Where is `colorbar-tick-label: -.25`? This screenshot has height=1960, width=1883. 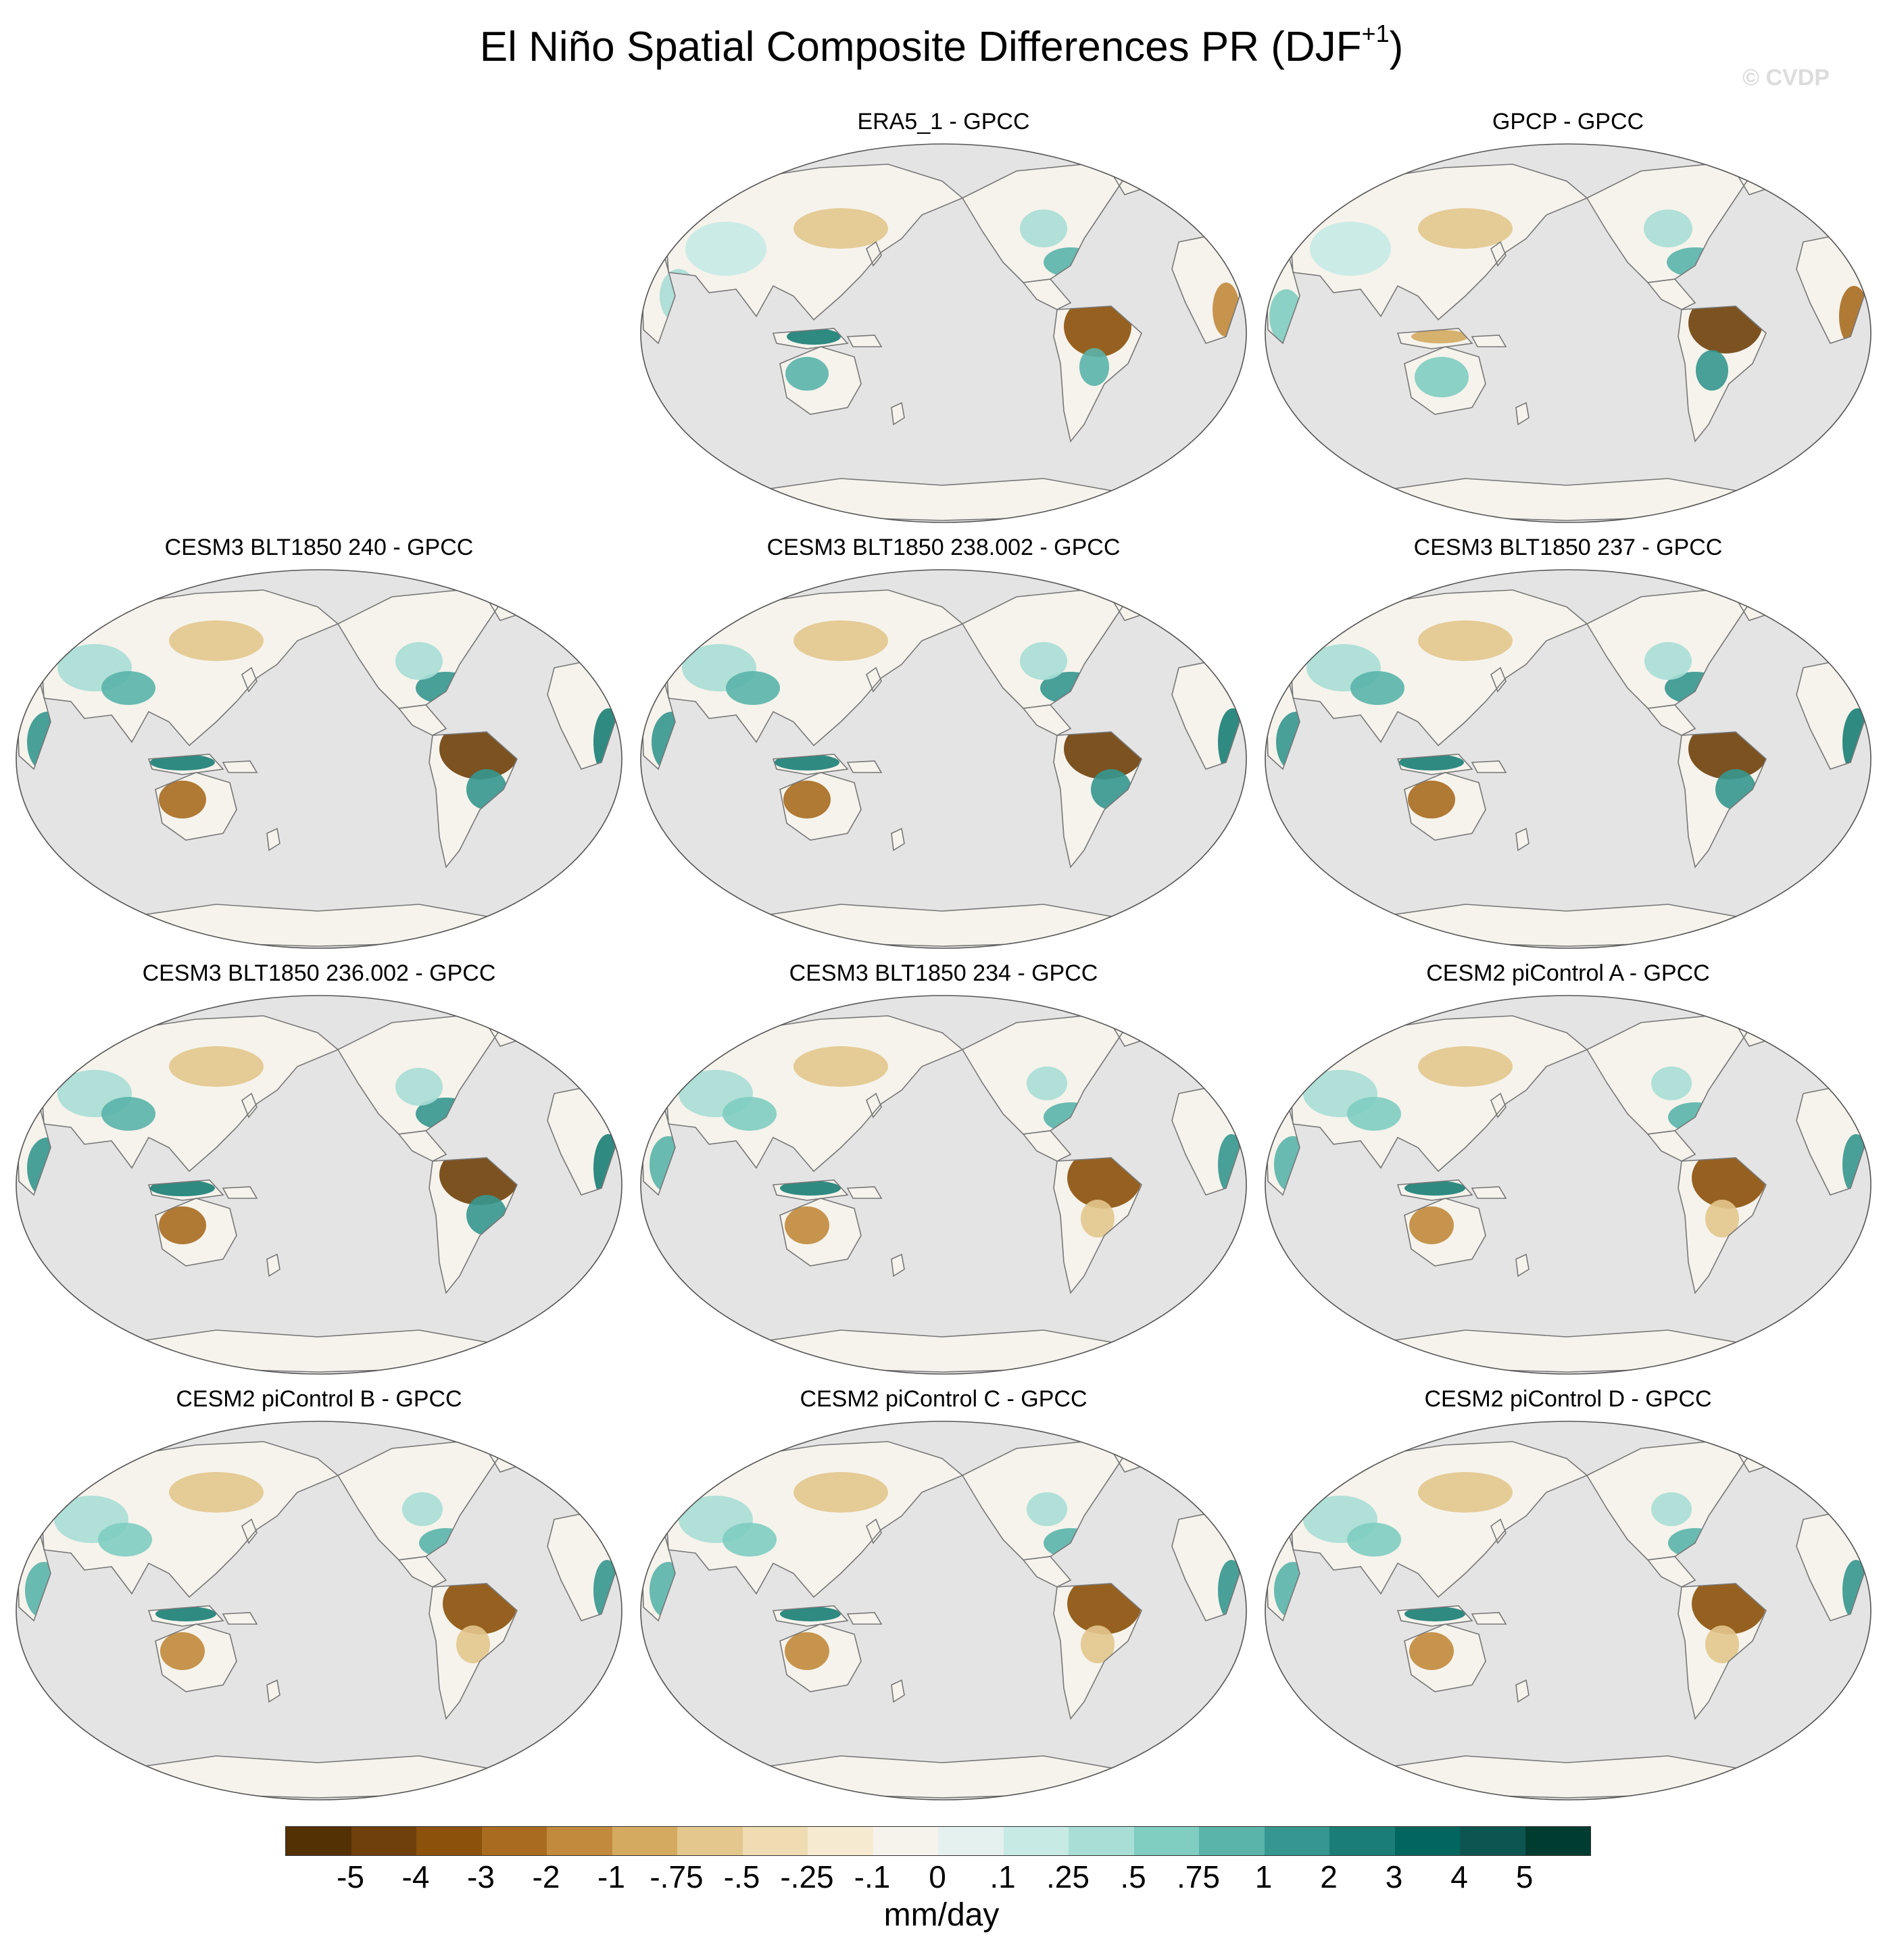
colorbar-tick-label: -.25 is located at coordinates (807, 1876).